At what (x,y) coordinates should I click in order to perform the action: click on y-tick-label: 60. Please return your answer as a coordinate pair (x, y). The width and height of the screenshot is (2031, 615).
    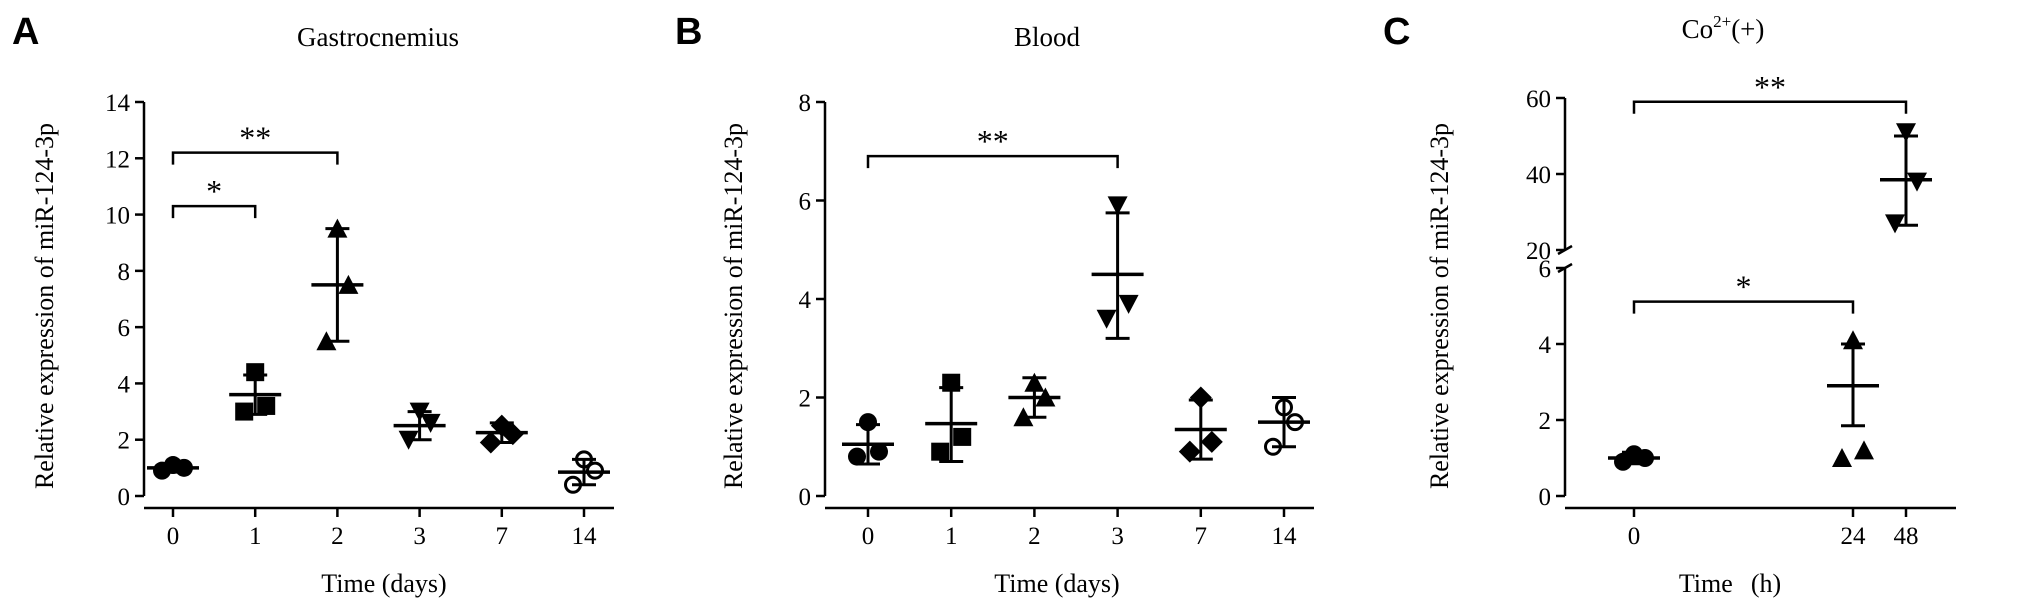
    Looking at the image, I should click on (1538, 99).